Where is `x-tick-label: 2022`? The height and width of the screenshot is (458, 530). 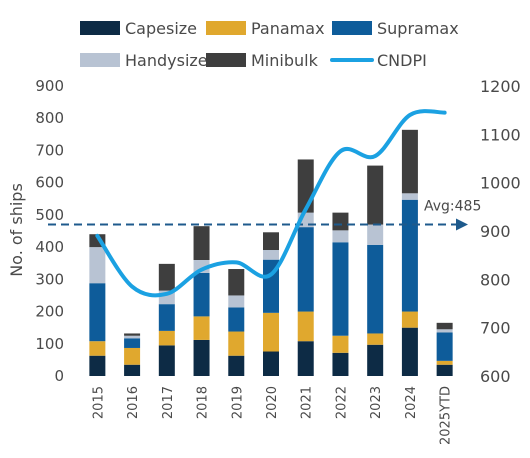 x-tick-label: 2022 is located at coordinates (341, 402).